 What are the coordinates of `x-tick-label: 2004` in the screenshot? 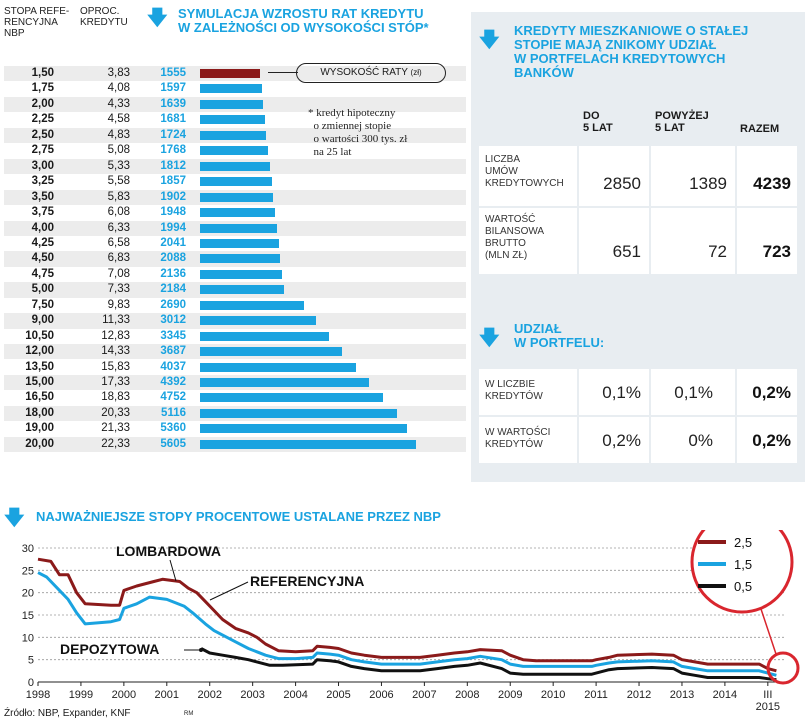 It's located at (295, 695).